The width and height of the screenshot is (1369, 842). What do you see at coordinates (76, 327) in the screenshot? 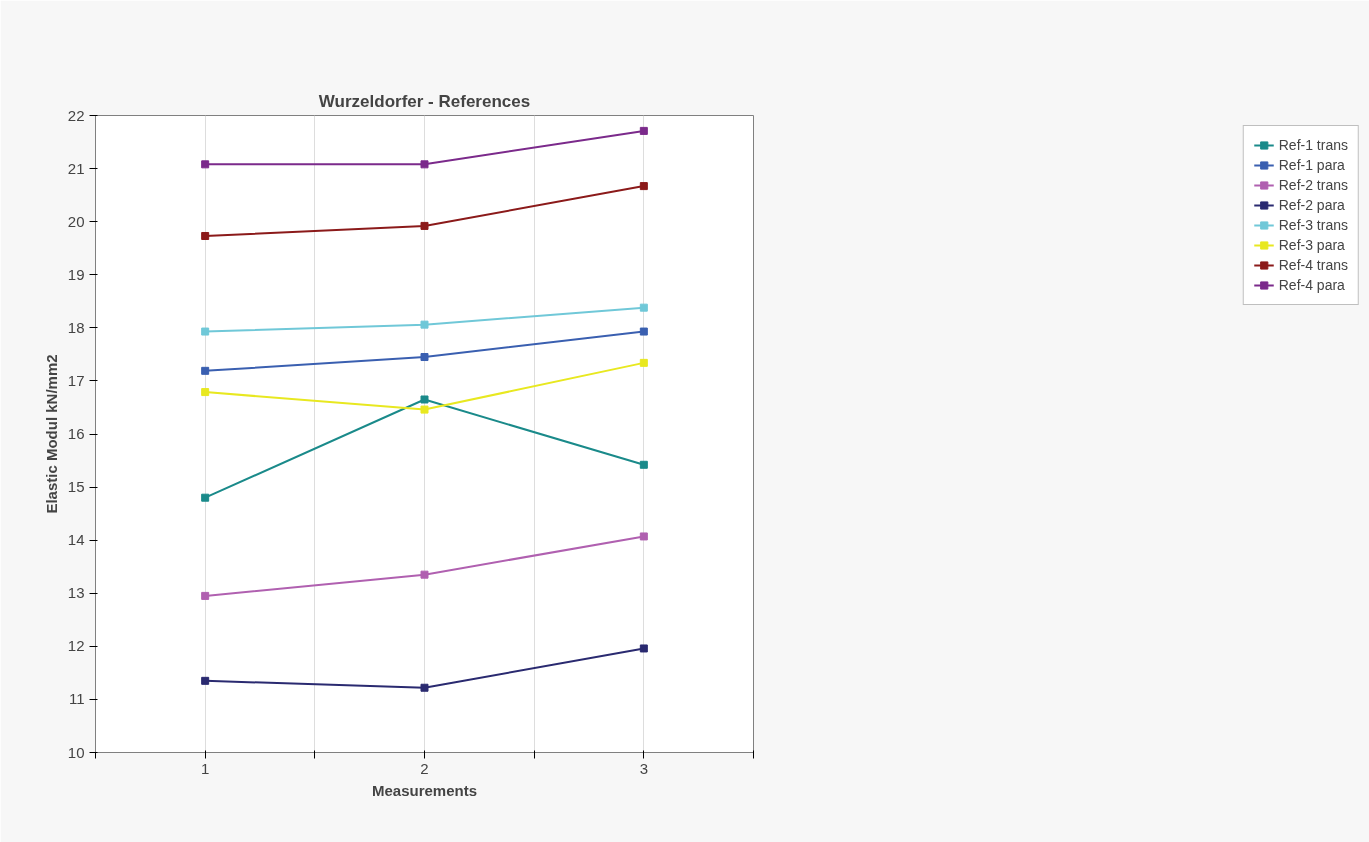
I see `y-tick-label: 18` at bounding box center [76, 327].